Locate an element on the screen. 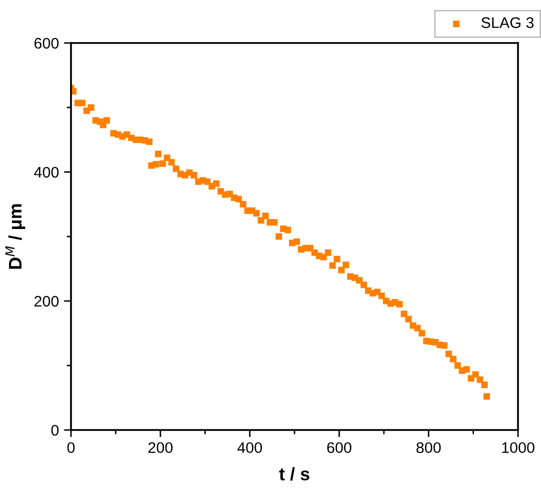  x-tick-label: 0 is located at coordinates (71, 448).